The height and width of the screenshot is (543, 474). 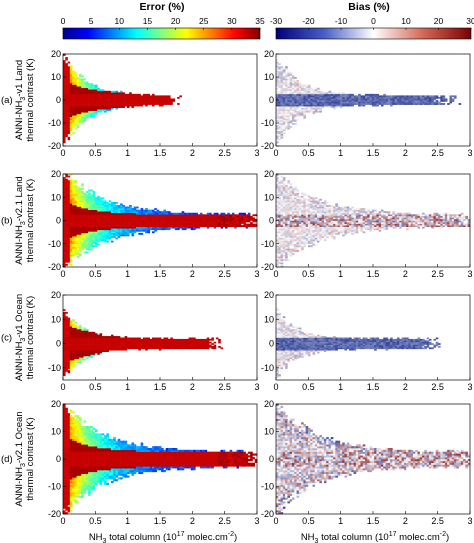 I want to click on bias-x-axis-label: NH3 total column (1017 molec.cm-2), so click(x=375, y=537).